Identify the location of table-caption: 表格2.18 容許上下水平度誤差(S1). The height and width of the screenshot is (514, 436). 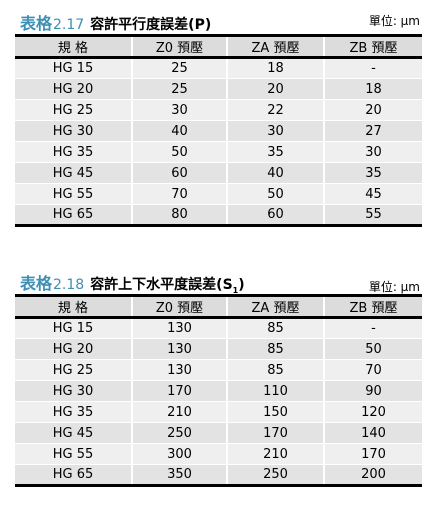
(132, 282).